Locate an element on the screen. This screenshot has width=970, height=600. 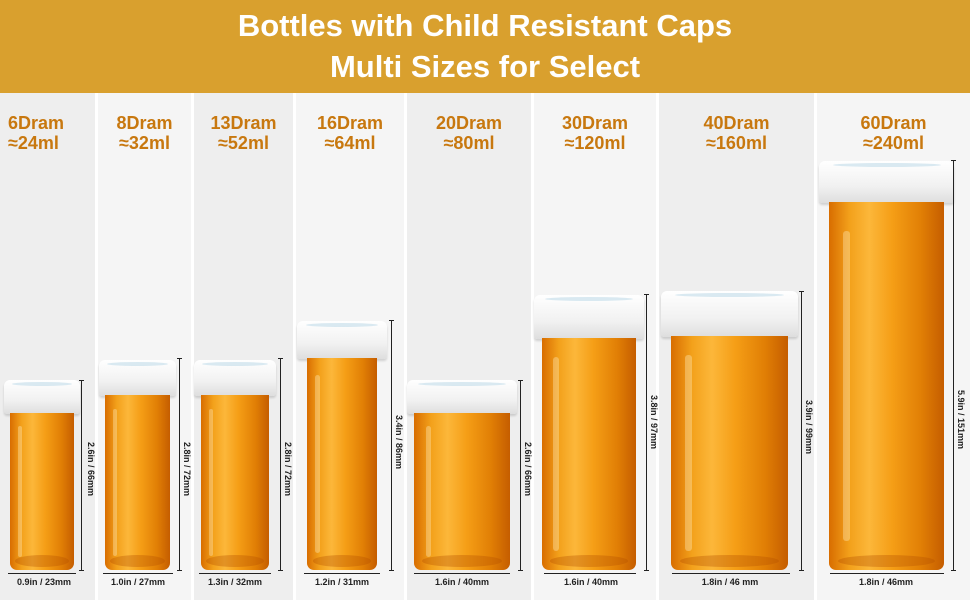
size-label: 60Dram ≈240ml is located at coordinates (893, 133).